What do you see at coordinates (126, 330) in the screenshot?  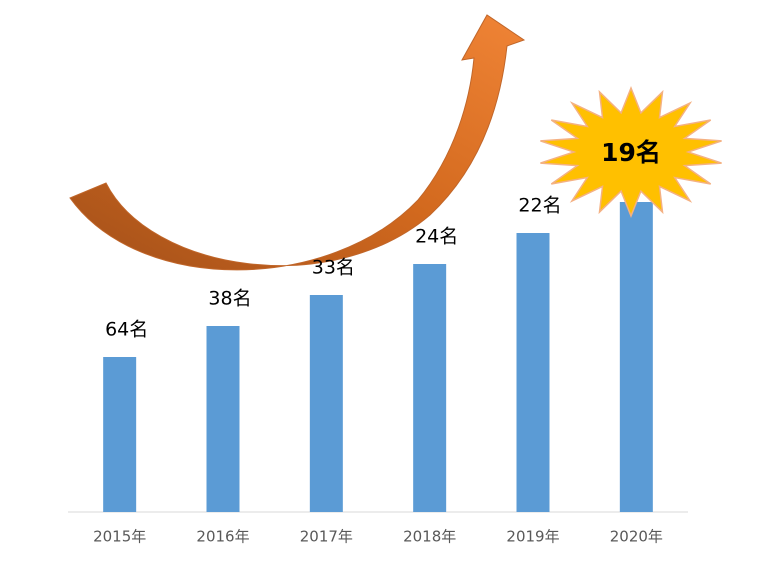 I see `value-label: 64名` at bounding box center [126, 330].